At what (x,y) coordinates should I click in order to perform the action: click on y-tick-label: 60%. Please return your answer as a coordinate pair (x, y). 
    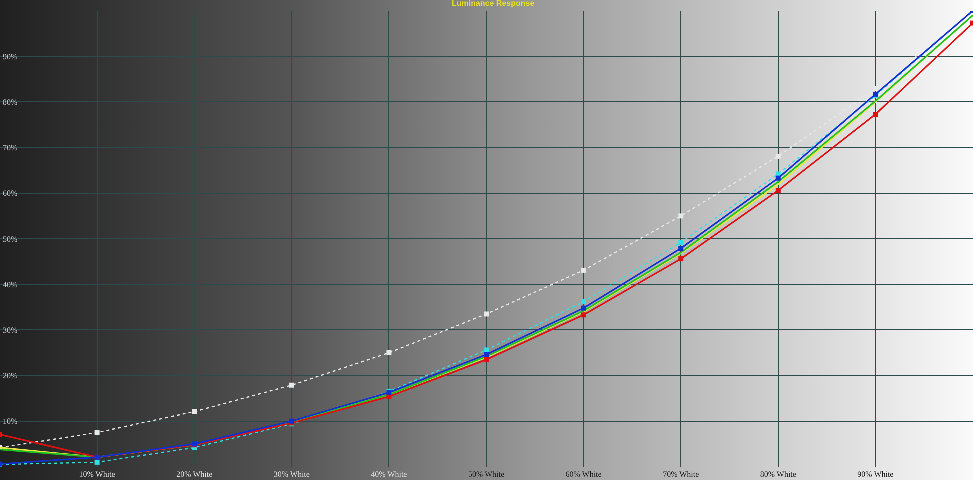
    Looking at the image, I should click on (10, 193).